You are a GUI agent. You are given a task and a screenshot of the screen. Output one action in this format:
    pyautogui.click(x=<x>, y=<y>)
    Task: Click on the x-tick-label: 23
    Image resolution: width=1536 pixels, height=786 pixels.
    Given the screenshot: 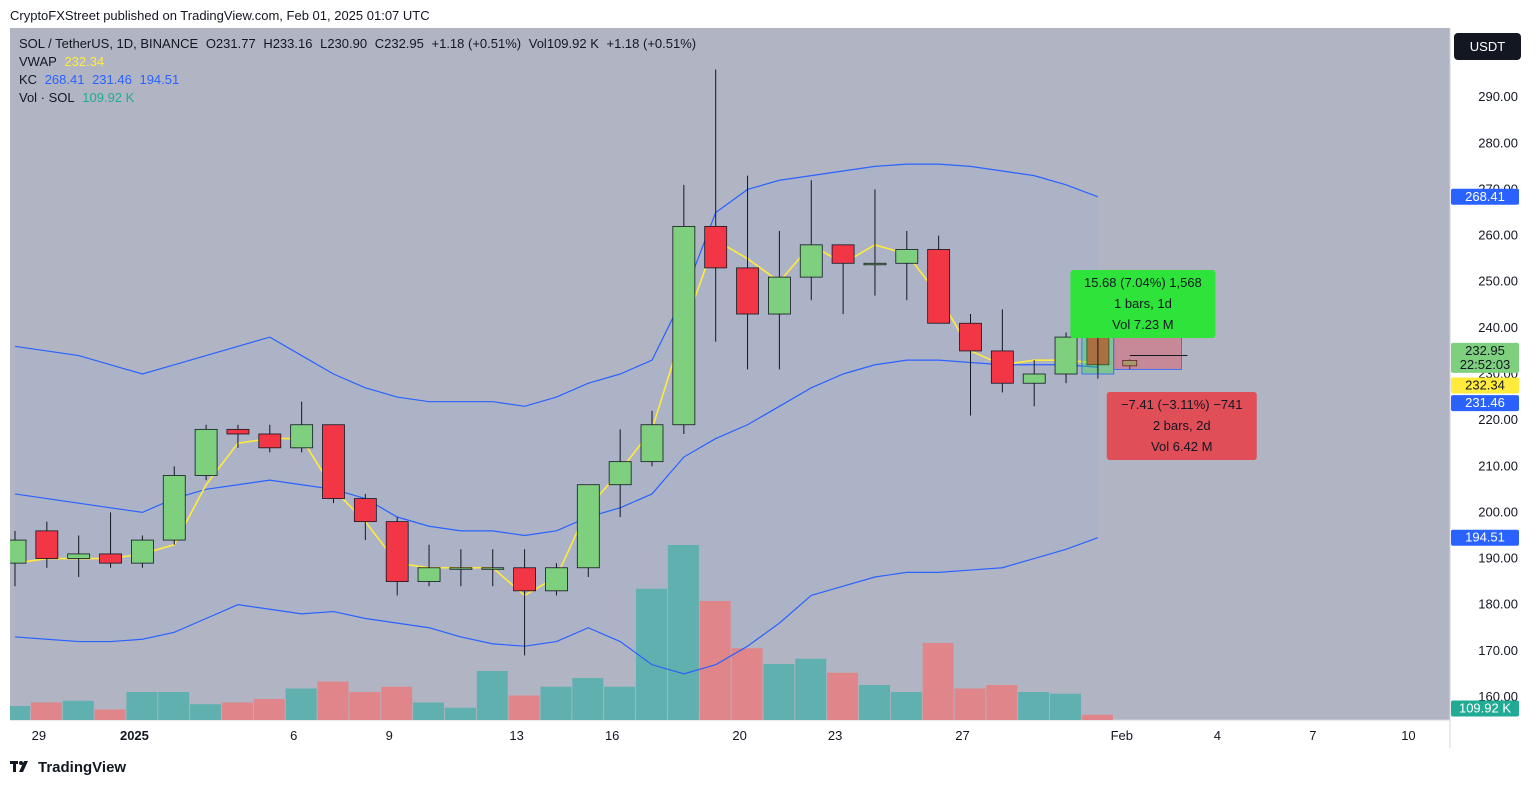 What is the action you would take?
    pyautogui.click(x=835, y=735)
    